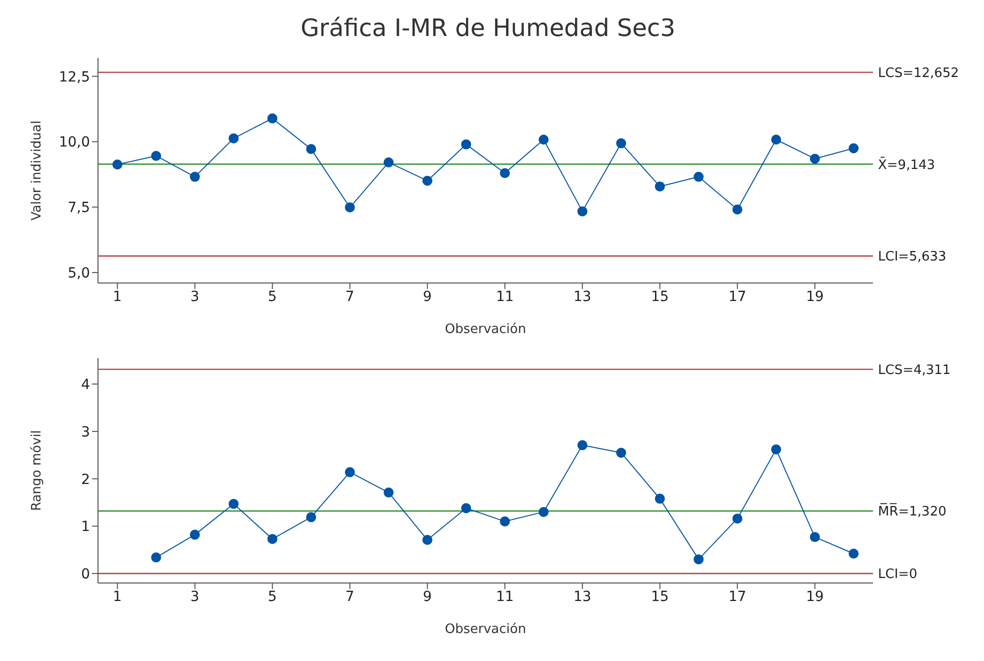 This screenshot has height=661, width=984. Describe the element at coordinates (79, 208) in the screenshot. I see `y-tick-label: 7,5` at that location.